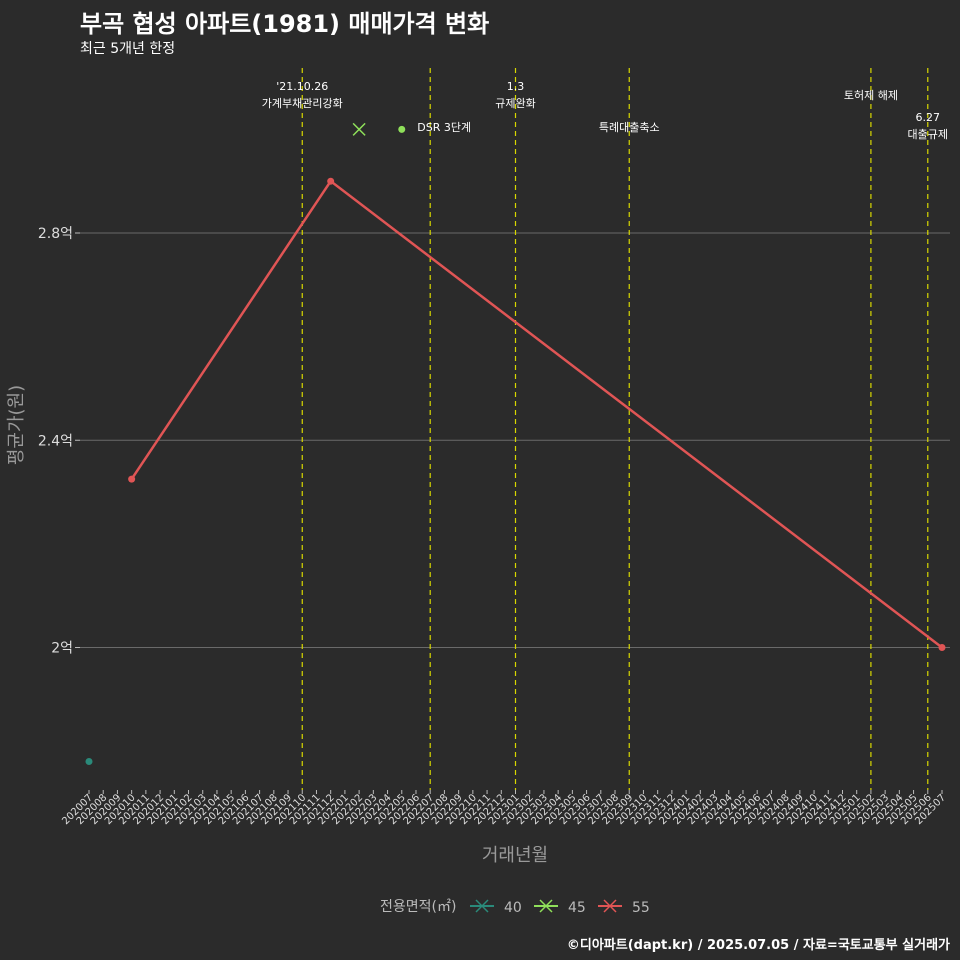  Describe the element at coordinates (55, 441) in the screenshot. I see `y-tick-label: 2.4억` at that location.